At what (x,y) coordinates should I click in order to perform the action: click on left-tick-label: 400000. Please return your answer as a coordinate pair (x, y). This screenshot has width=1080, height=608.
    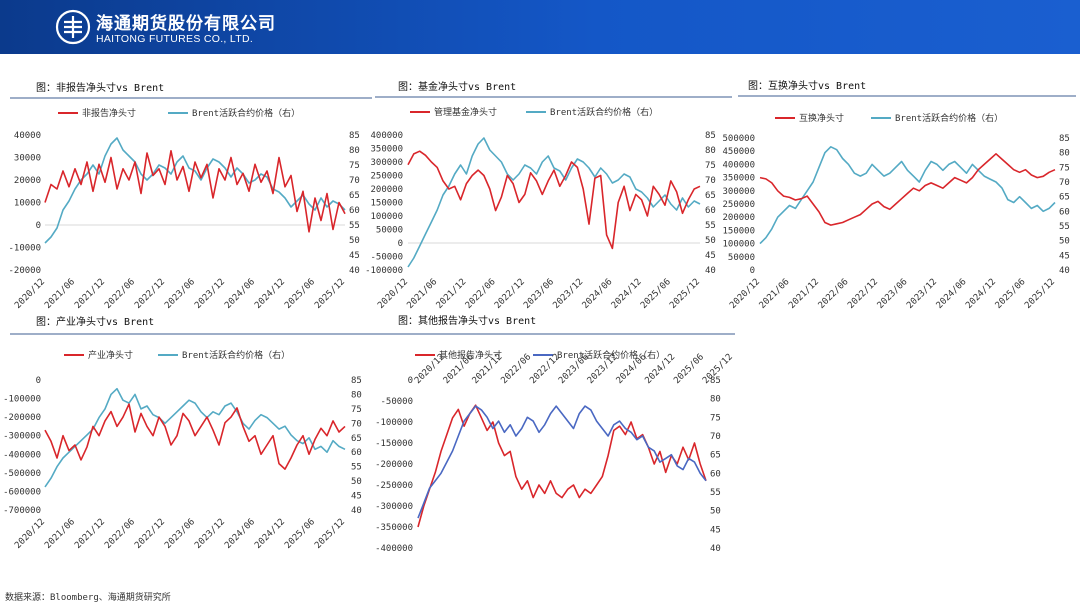
    Looking at the image, I should click on (738, 165).